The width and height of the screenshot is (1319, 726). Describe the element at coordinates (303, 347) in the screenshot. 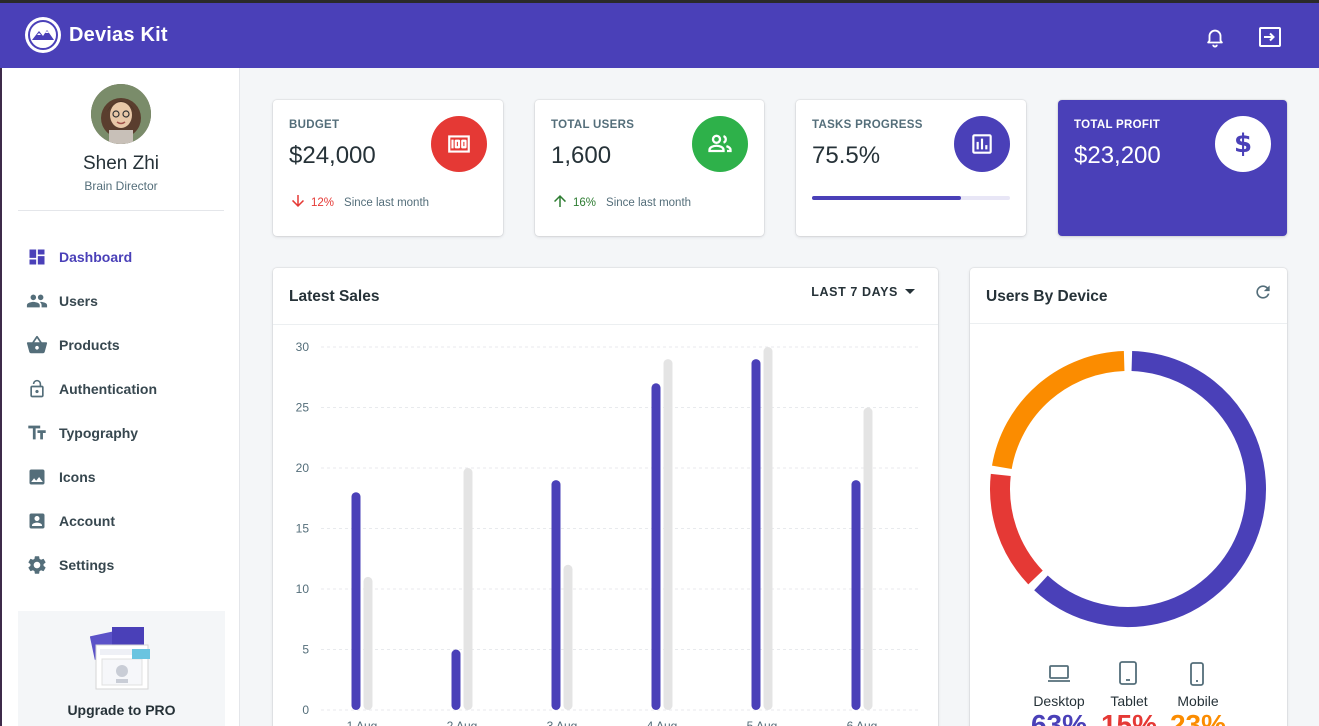

I see `y-tick-label: 30` at that location.